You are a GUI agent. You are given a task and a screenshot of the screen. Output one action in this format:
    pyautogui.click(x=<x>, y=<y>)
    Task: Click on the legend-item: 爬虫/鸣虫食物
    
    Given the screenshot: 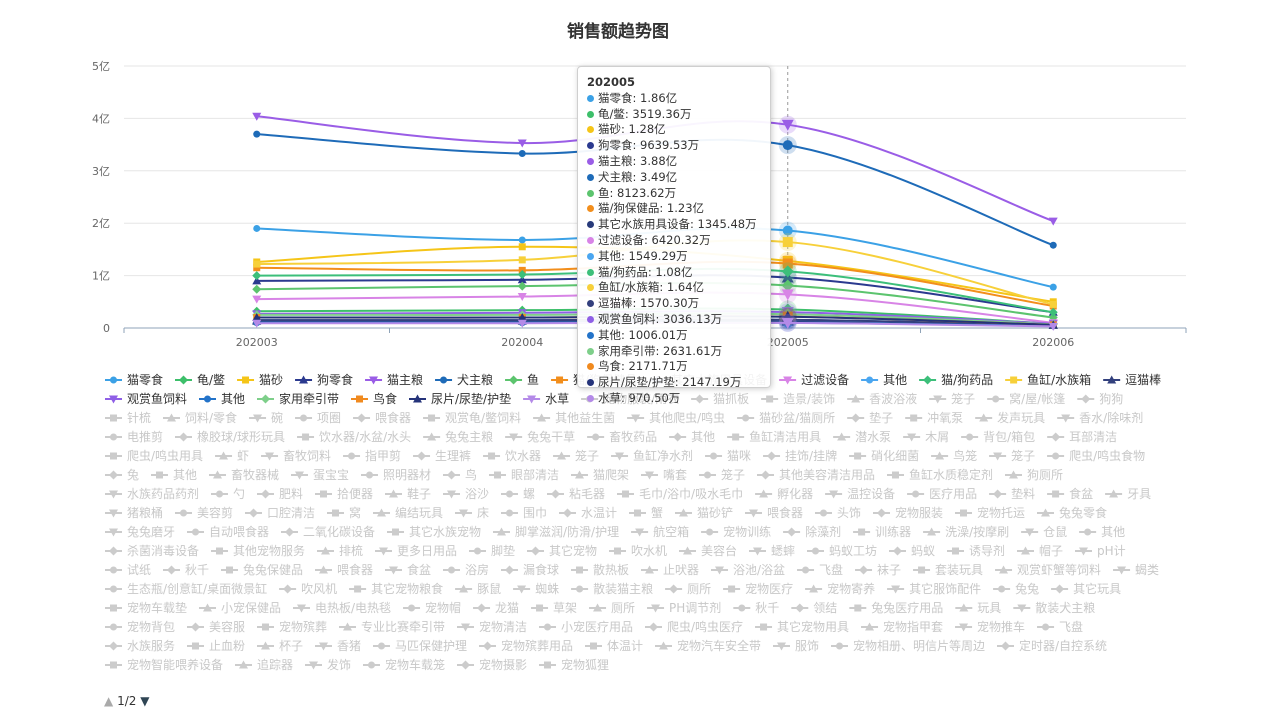 What is the action you would take?
    pyautogui.click(x=1096, y=455)
    